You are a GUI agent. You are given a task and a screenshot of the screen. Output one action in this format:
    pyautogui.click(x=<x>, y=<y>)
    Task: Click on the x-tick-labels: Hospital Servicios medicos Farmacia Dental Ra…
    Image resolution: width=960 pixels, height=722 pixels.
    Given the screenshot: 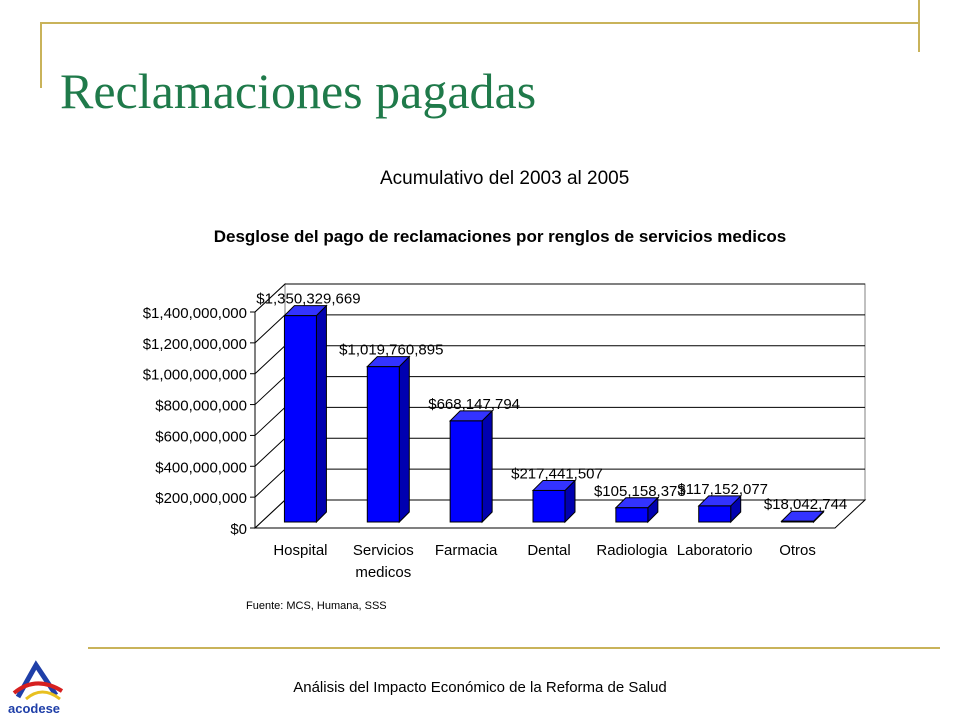 What is the action you would take?
    pyautogui.click(x=544, y=561)
    